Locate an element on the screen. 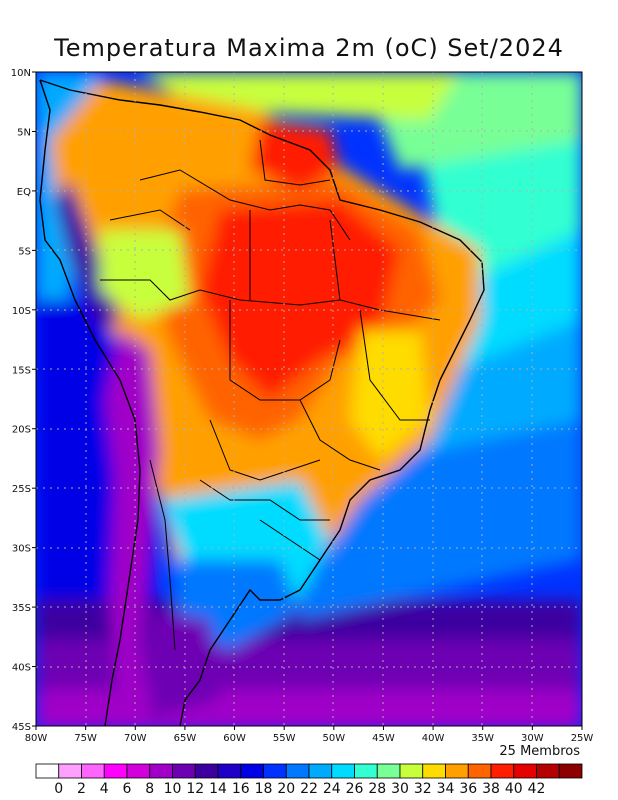 The image size is (618, 800). latitude-ticks: 10N 5N EQ 5S 10S 15S 20S 25S 30S 35S 40S 45S is located at coordinates (23, 400).